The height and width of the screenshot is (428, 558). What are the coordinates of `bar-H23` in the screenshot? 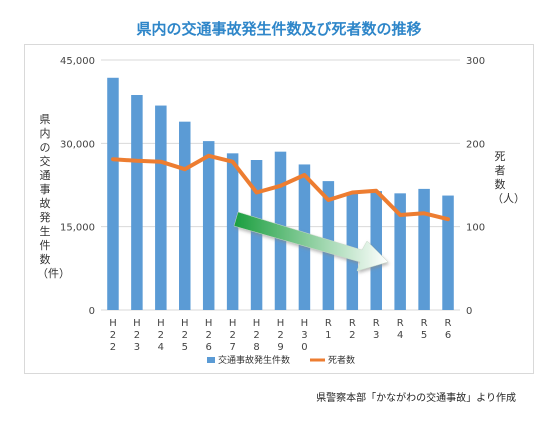 It's located at (137, 202).